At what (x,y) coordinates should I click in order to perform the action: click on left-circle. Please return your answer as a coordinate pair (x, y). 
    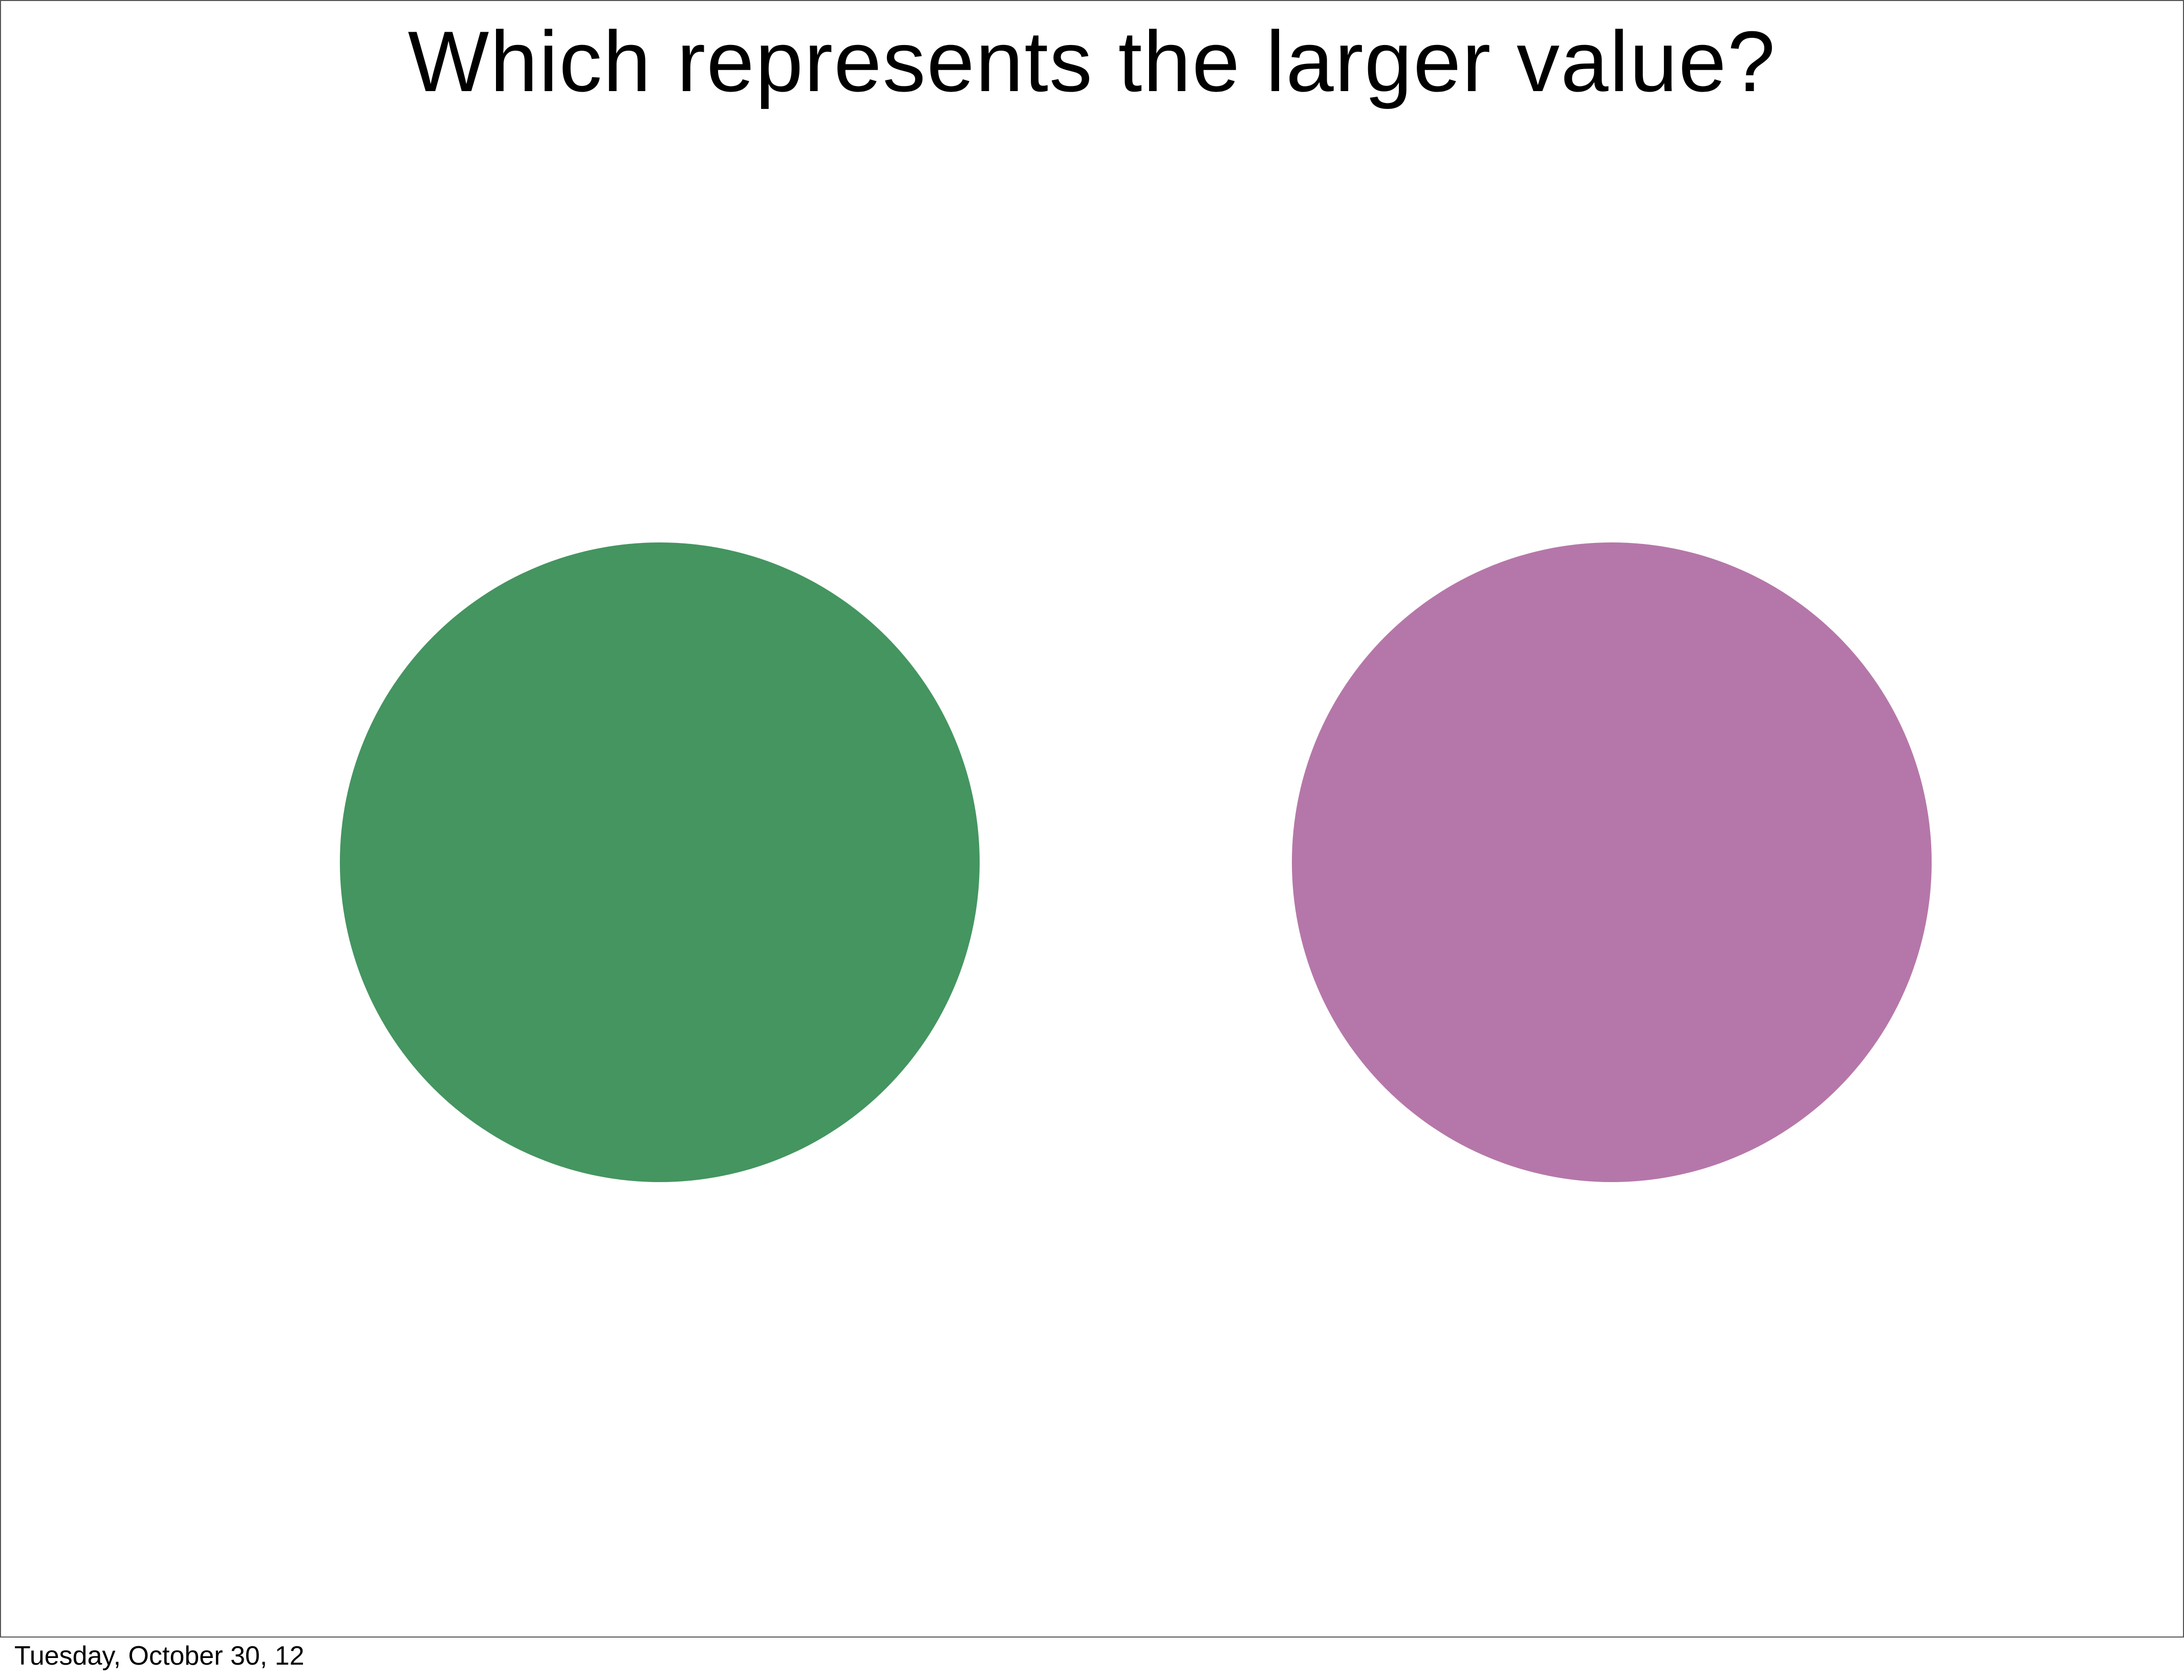
    Looking at the image, I should click on (660, 862).